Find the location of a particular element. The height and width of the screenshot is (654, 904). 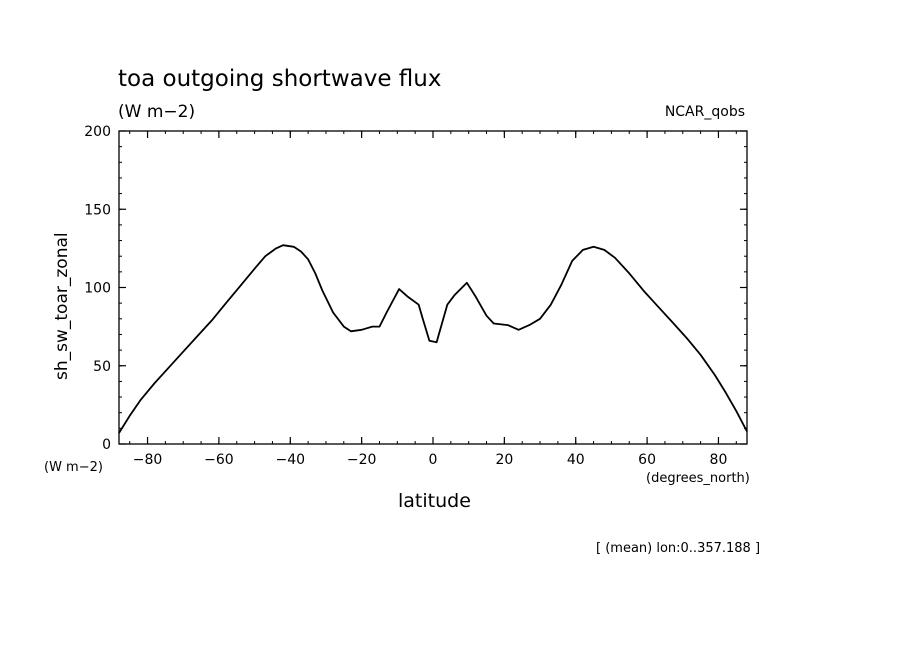

y-tick-label: 200 is located at coordinates (97, 132).